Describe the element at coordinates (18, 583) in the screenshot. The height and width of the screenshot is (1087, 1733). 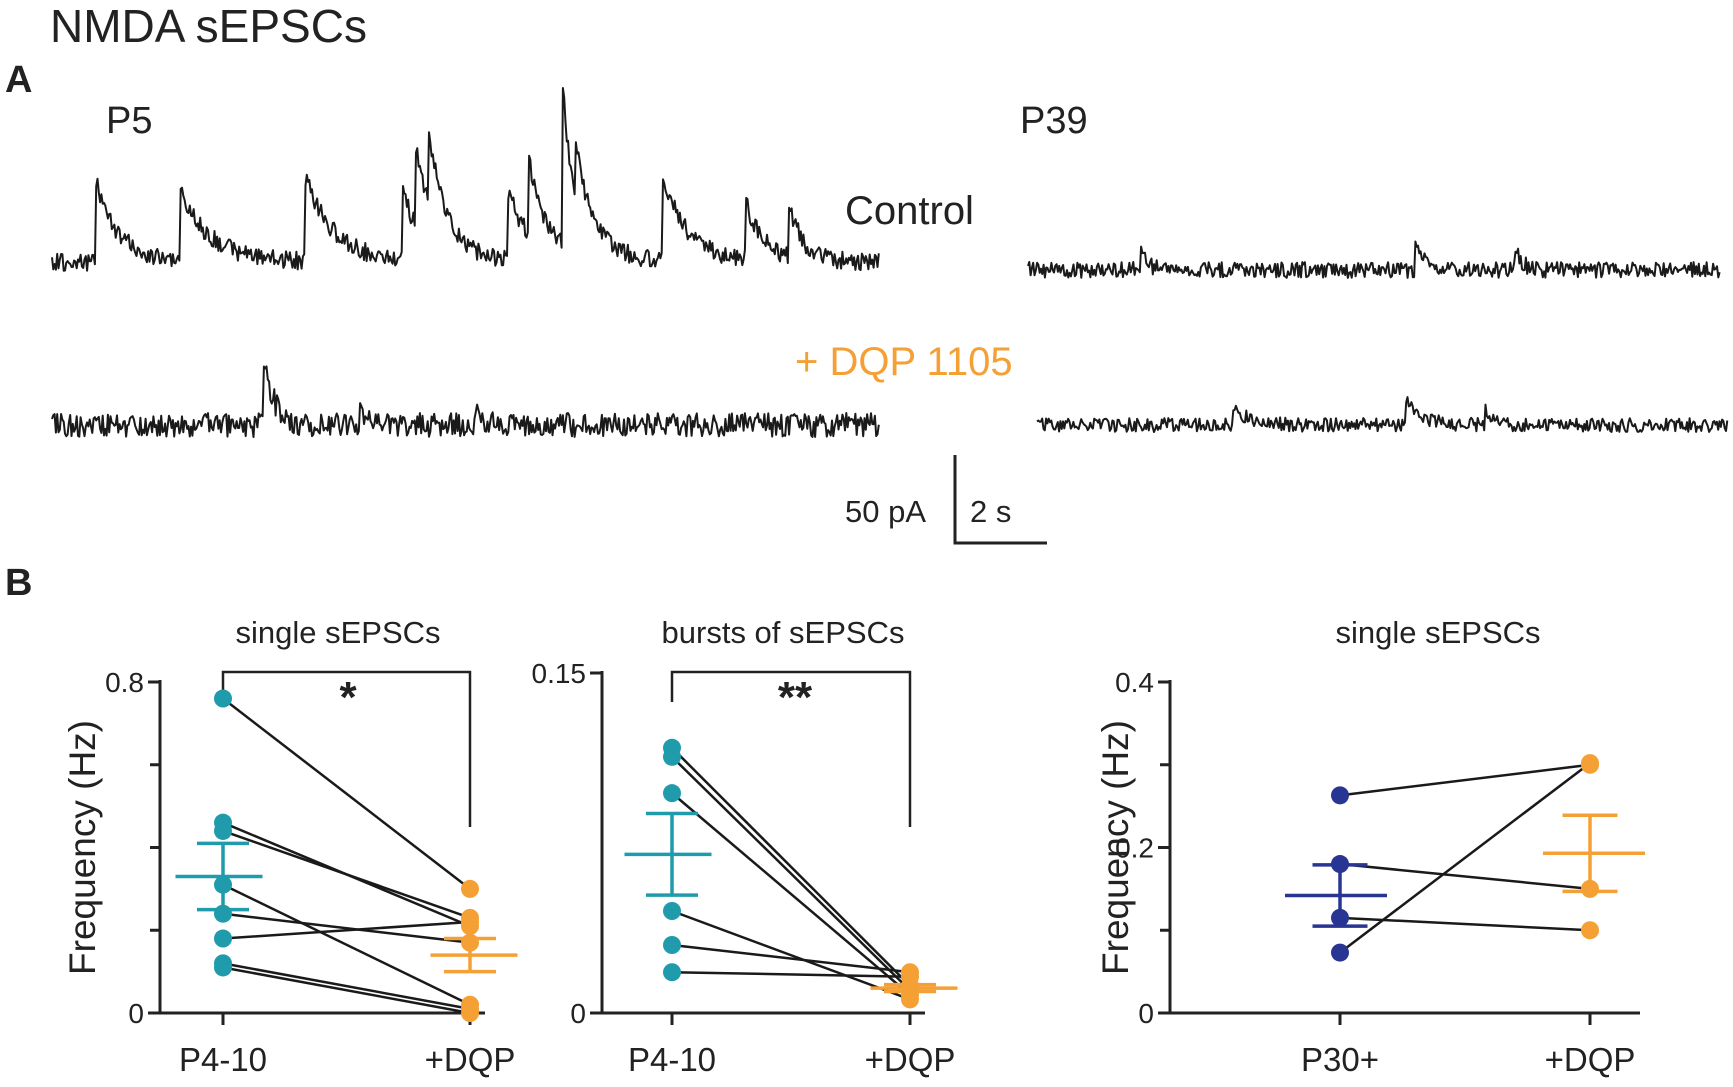
I see `panel-b-letter: B` at that location.